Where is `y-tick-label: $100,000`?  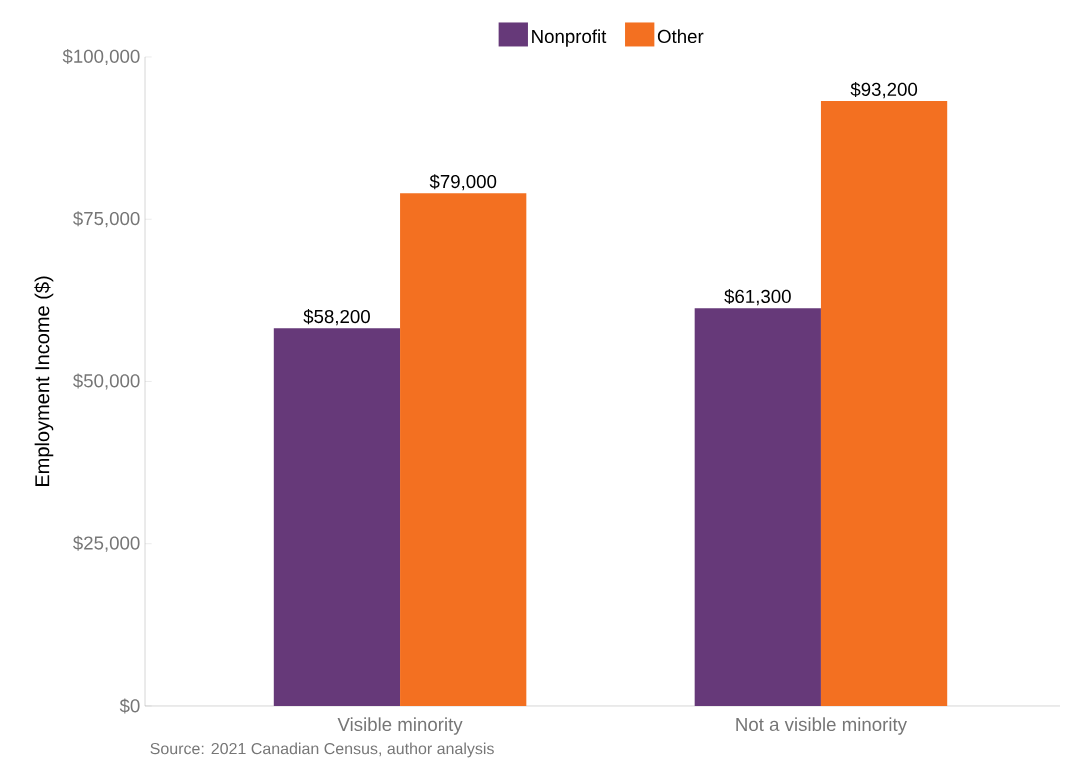
y-tick-label: $100,000 is located at coordinates (101, 57).